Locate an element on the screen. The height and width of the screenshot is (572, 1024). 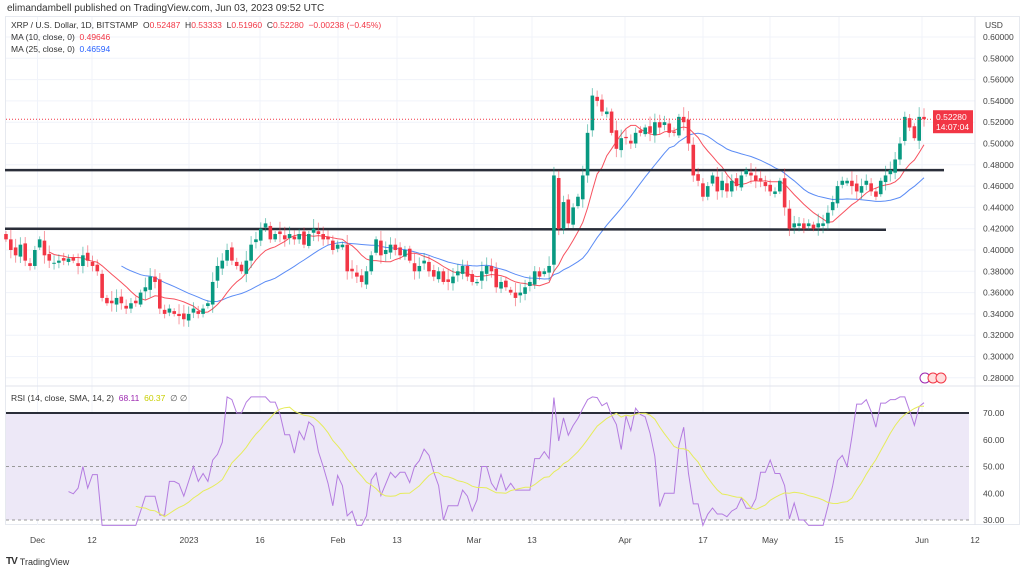
ma10-legend: MA (10, close, 0) 0.49646 is located at coordinates (60, 37).